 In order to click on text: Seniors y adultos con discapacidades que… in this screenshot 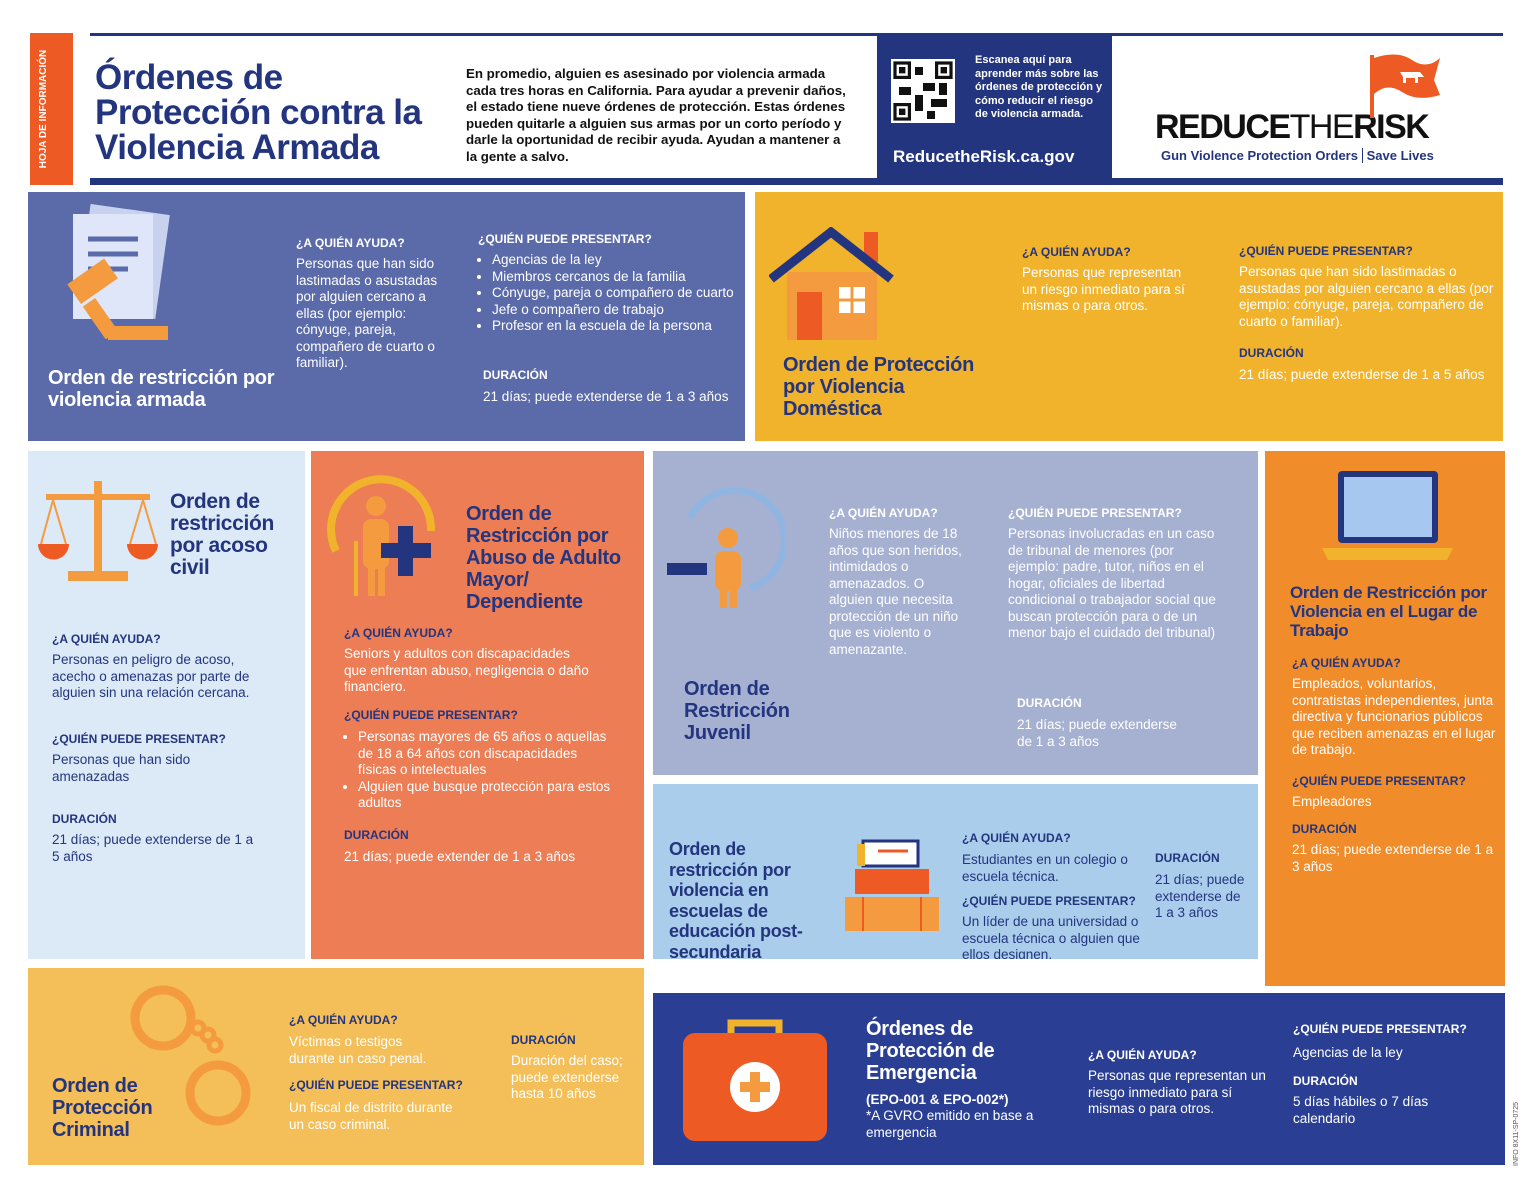, I will do `click(466, 670)`.